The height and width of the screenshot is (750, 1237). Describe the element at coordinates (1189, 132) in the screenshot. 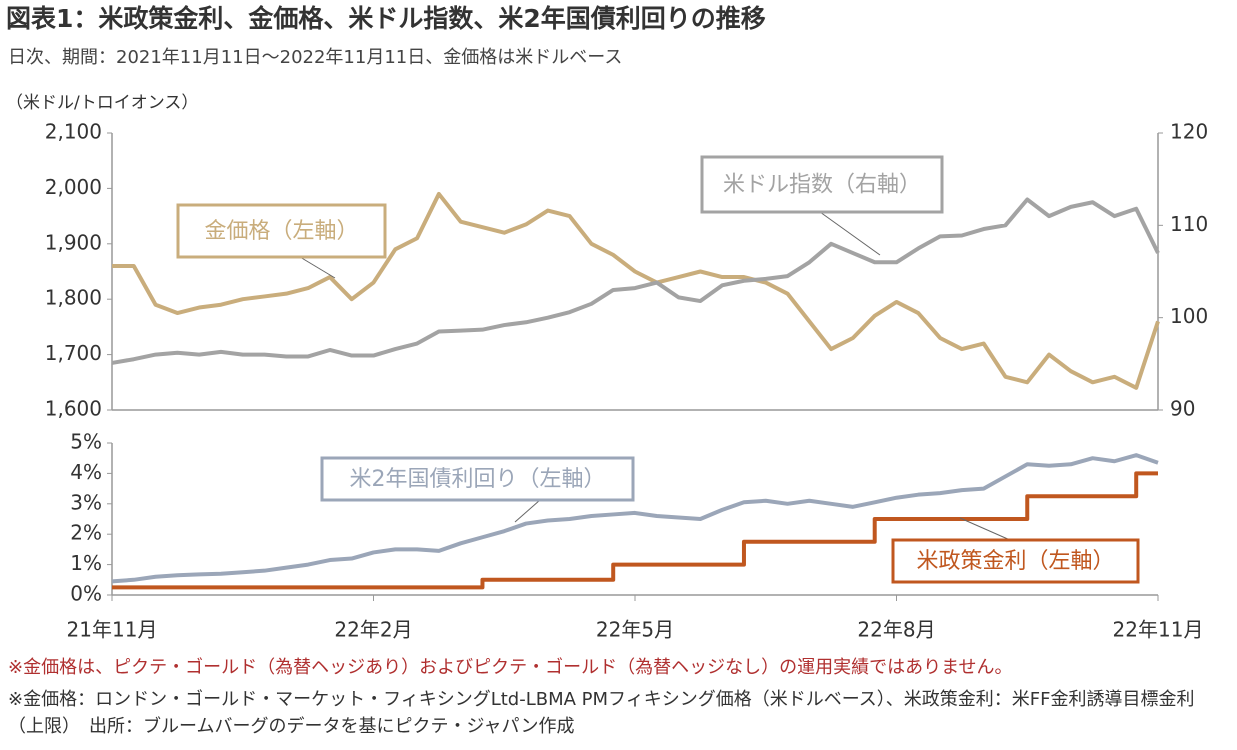

I see `y2-tick-label: 120` at that location.